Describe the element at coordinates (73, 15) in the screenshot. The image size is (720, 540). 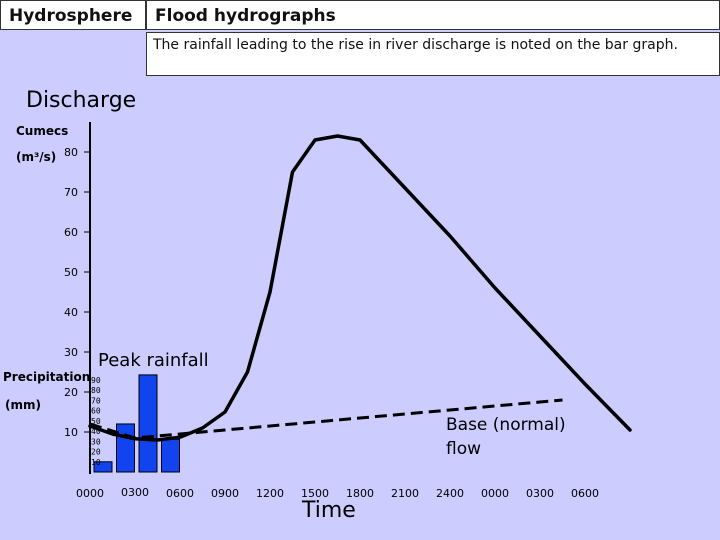
I see `tab-hydrosphere: Hydrosphere` at that location.